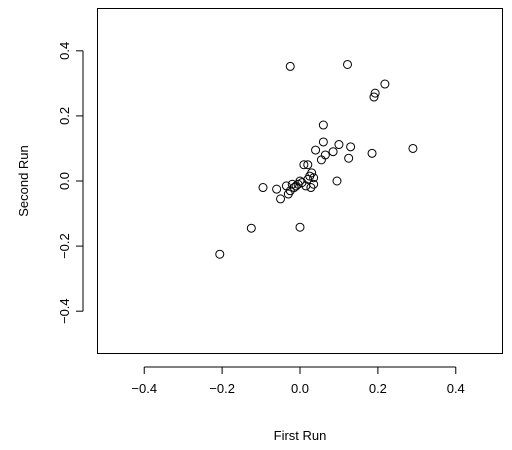 Image resolution: width=512 pixels, height=450 pixels. Describe the element at coordinates (64, 311) in the screenshot. I see `y-tick-label: −0.4` at that location.